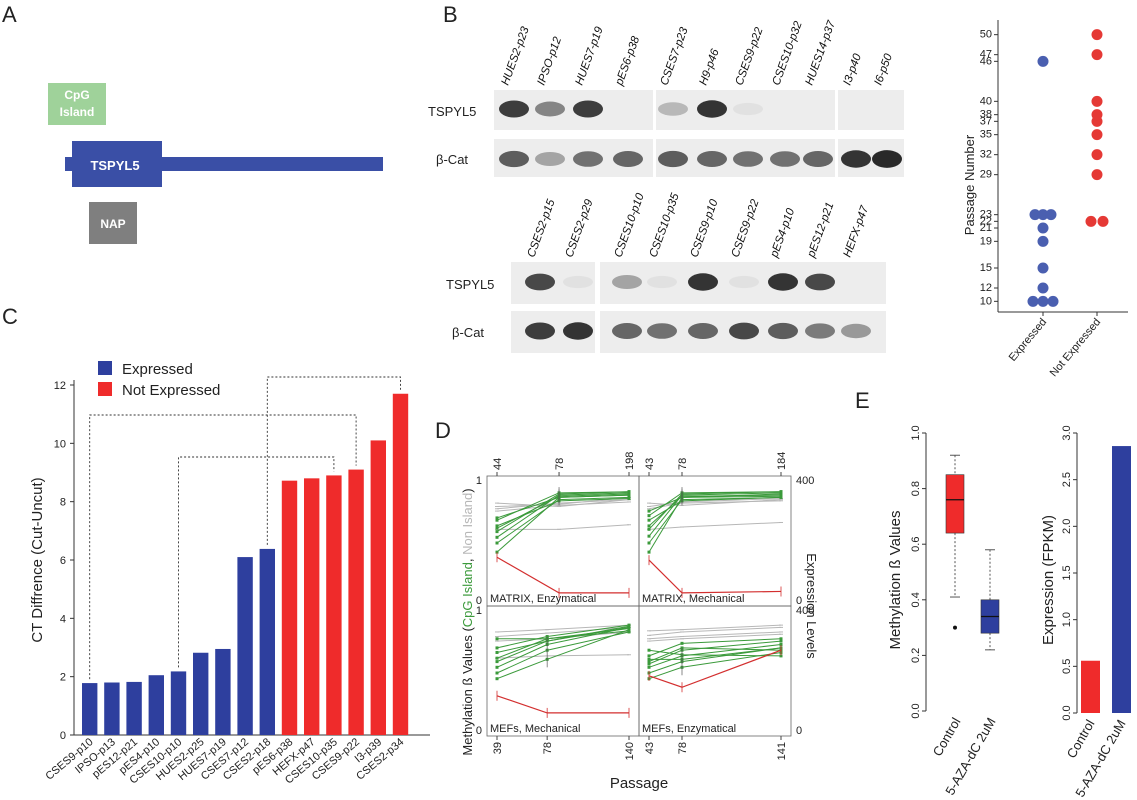 This screenshot has width=1137, height=800. I want to click on panel-label-a: A, so click(9, 14).